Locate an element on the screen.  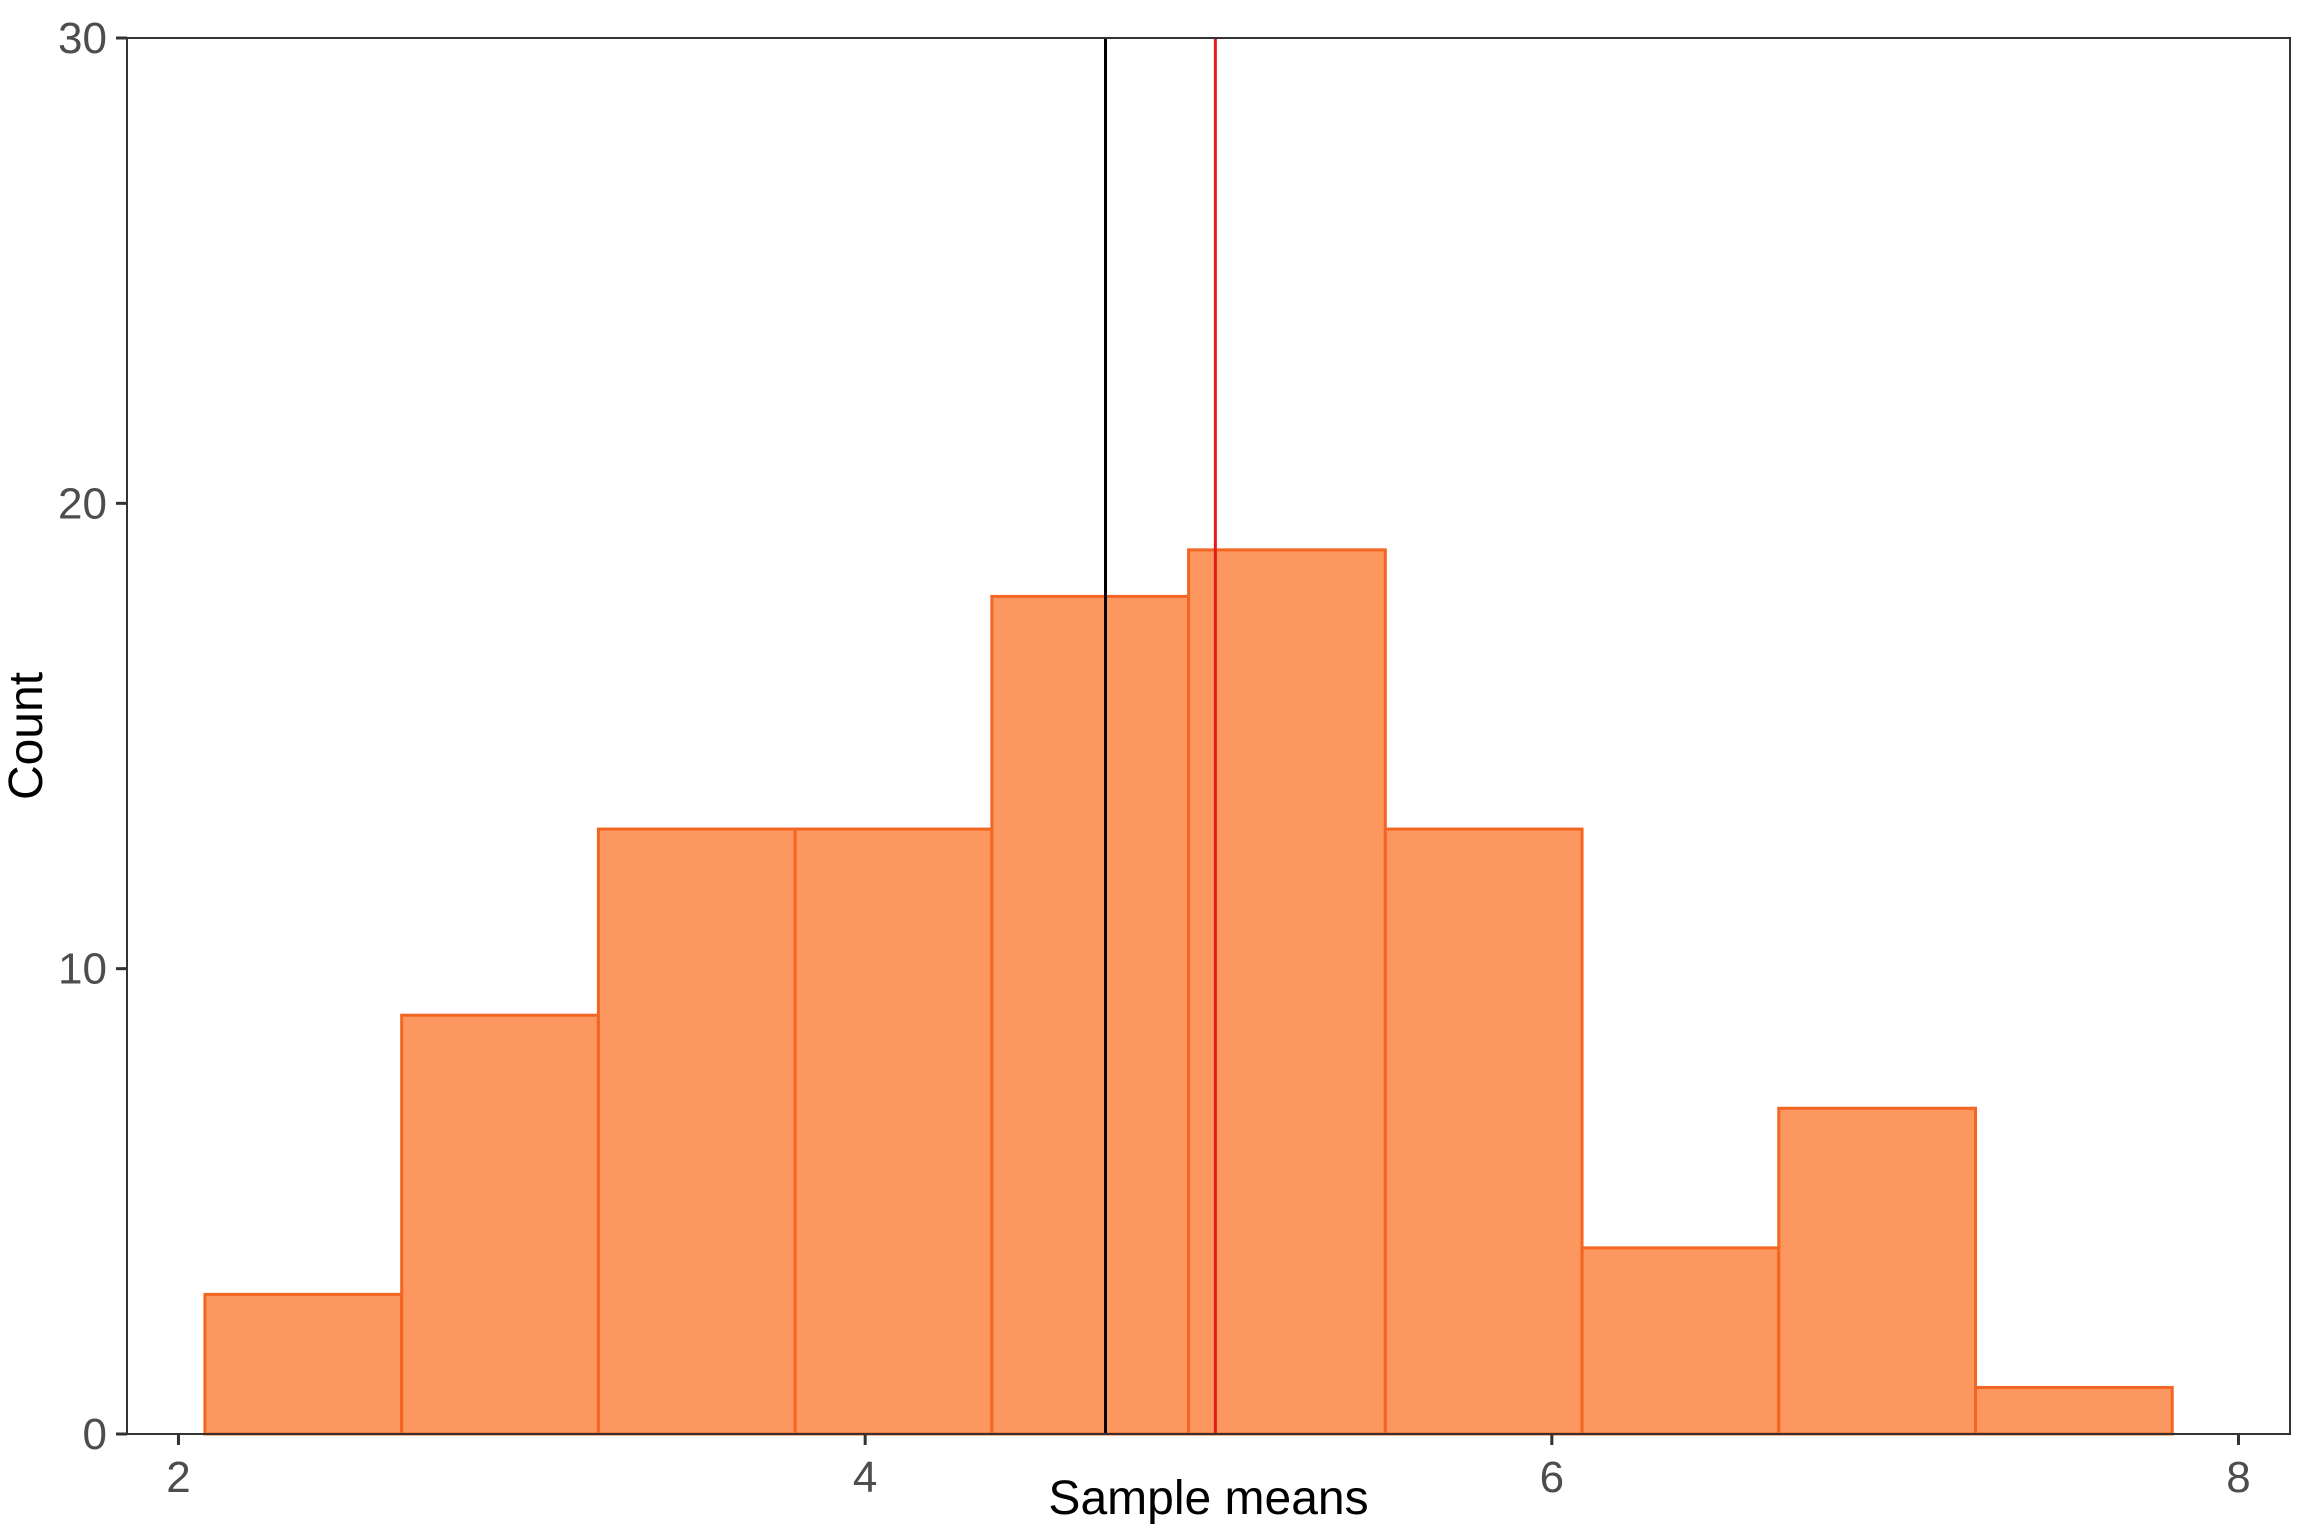
y-axis-title: Count is located at coordinates (26, 736).